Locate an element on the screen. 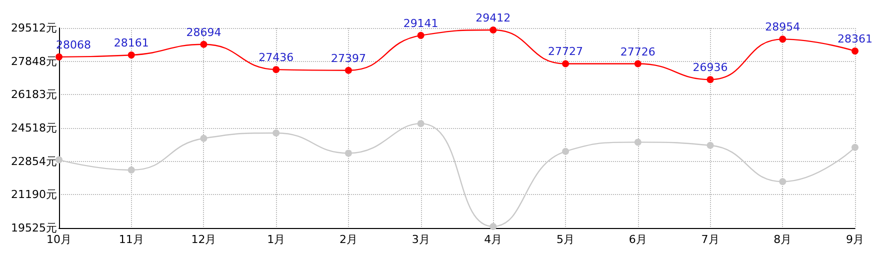 This screenshot has width=892, height=270. data-label: 27397 is located at coordinates (348, 58).